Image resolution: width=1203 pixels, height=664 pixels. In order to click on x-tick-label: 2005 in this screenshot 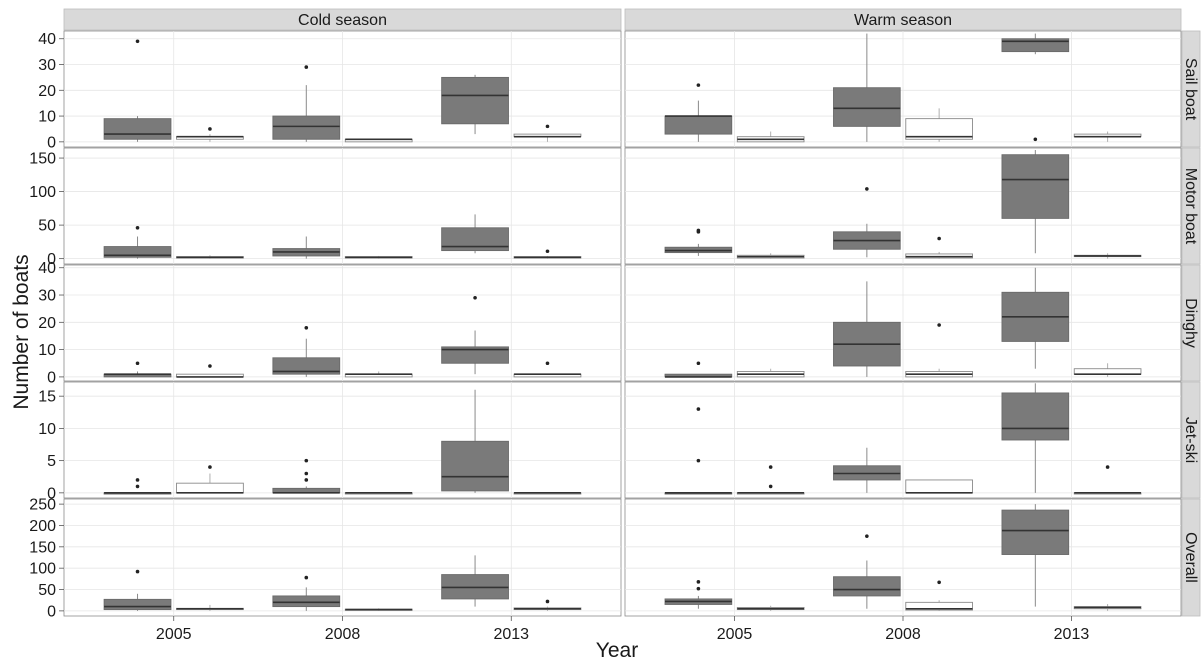, I will do `click(174, 634)`.